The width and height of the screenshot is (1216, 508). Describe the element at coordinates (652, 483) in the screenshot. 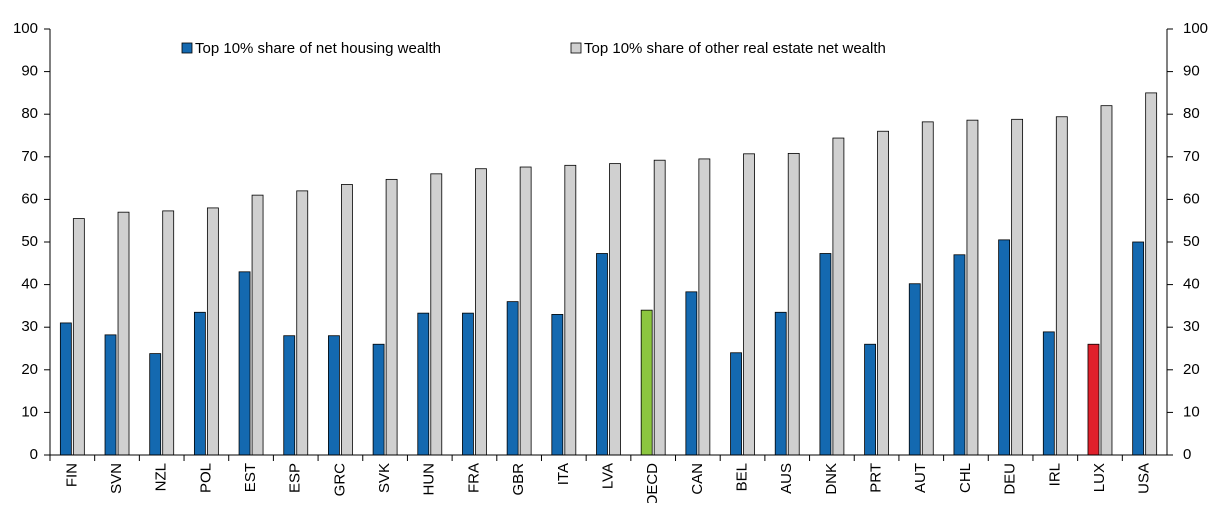

I see `x-tick-label: OECD` at that location.